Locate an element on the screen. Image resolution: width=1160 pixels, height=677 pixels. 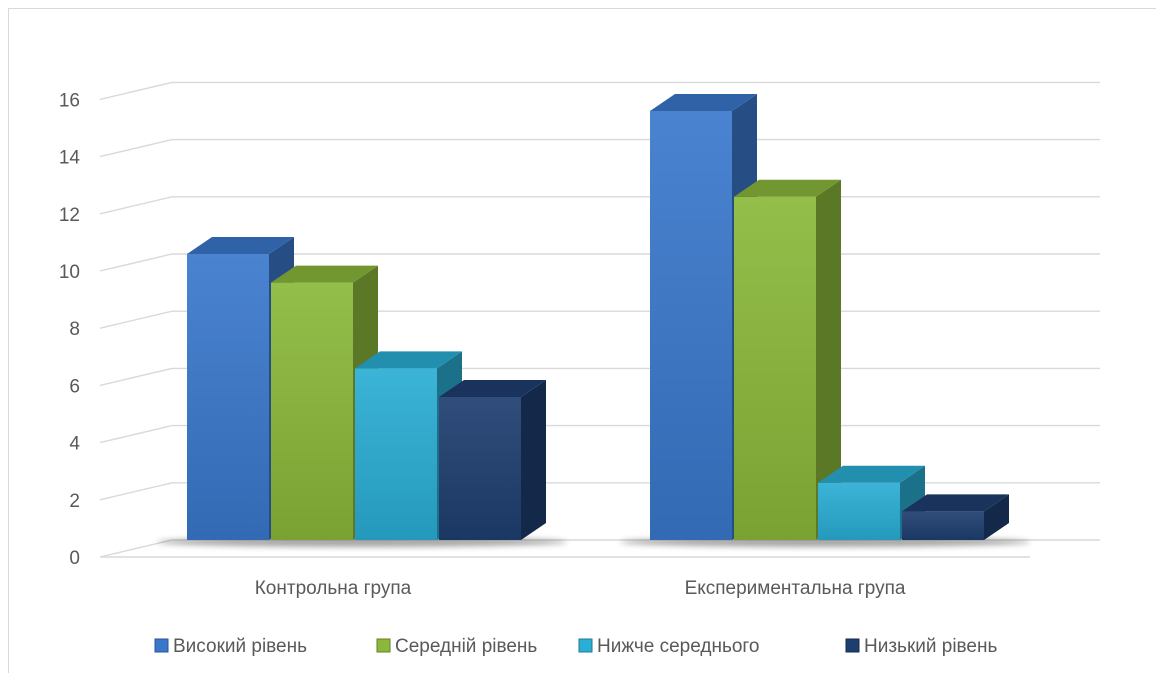
y-tick-label: 14 is located at coordinates (70, 158).